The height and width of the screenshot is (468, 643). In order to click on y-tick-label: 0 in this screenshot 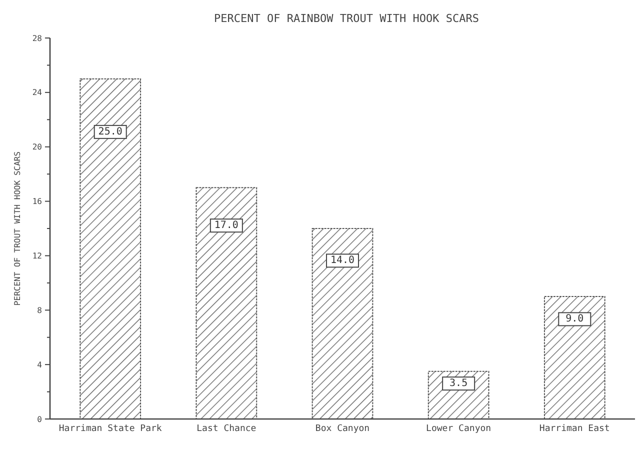, I will do `click(39, 419)`.